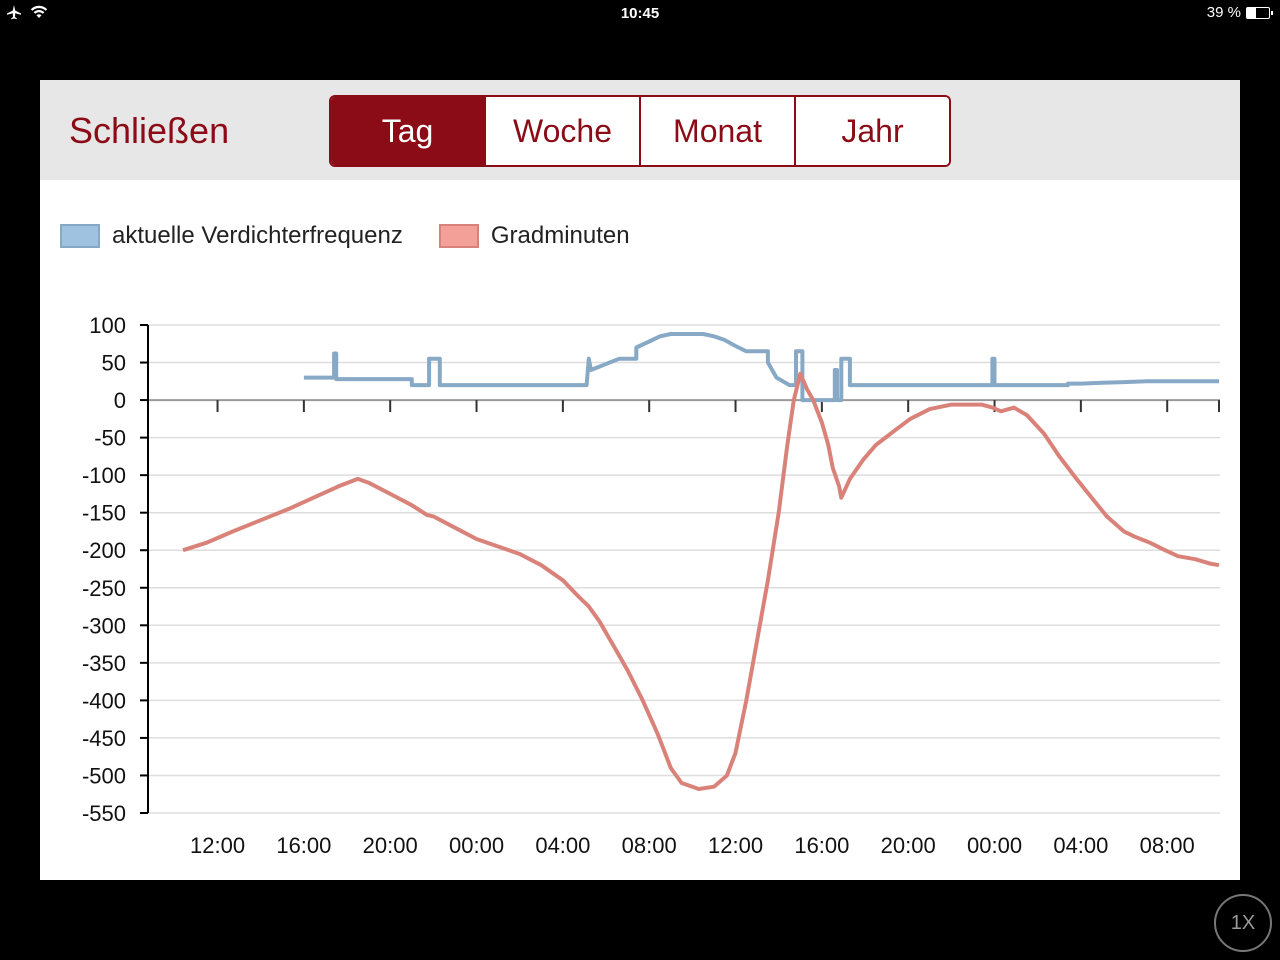  I want to click on chart-legend: aktuelle Verdichterfrequenz Gradminuten, so click(363, 236).